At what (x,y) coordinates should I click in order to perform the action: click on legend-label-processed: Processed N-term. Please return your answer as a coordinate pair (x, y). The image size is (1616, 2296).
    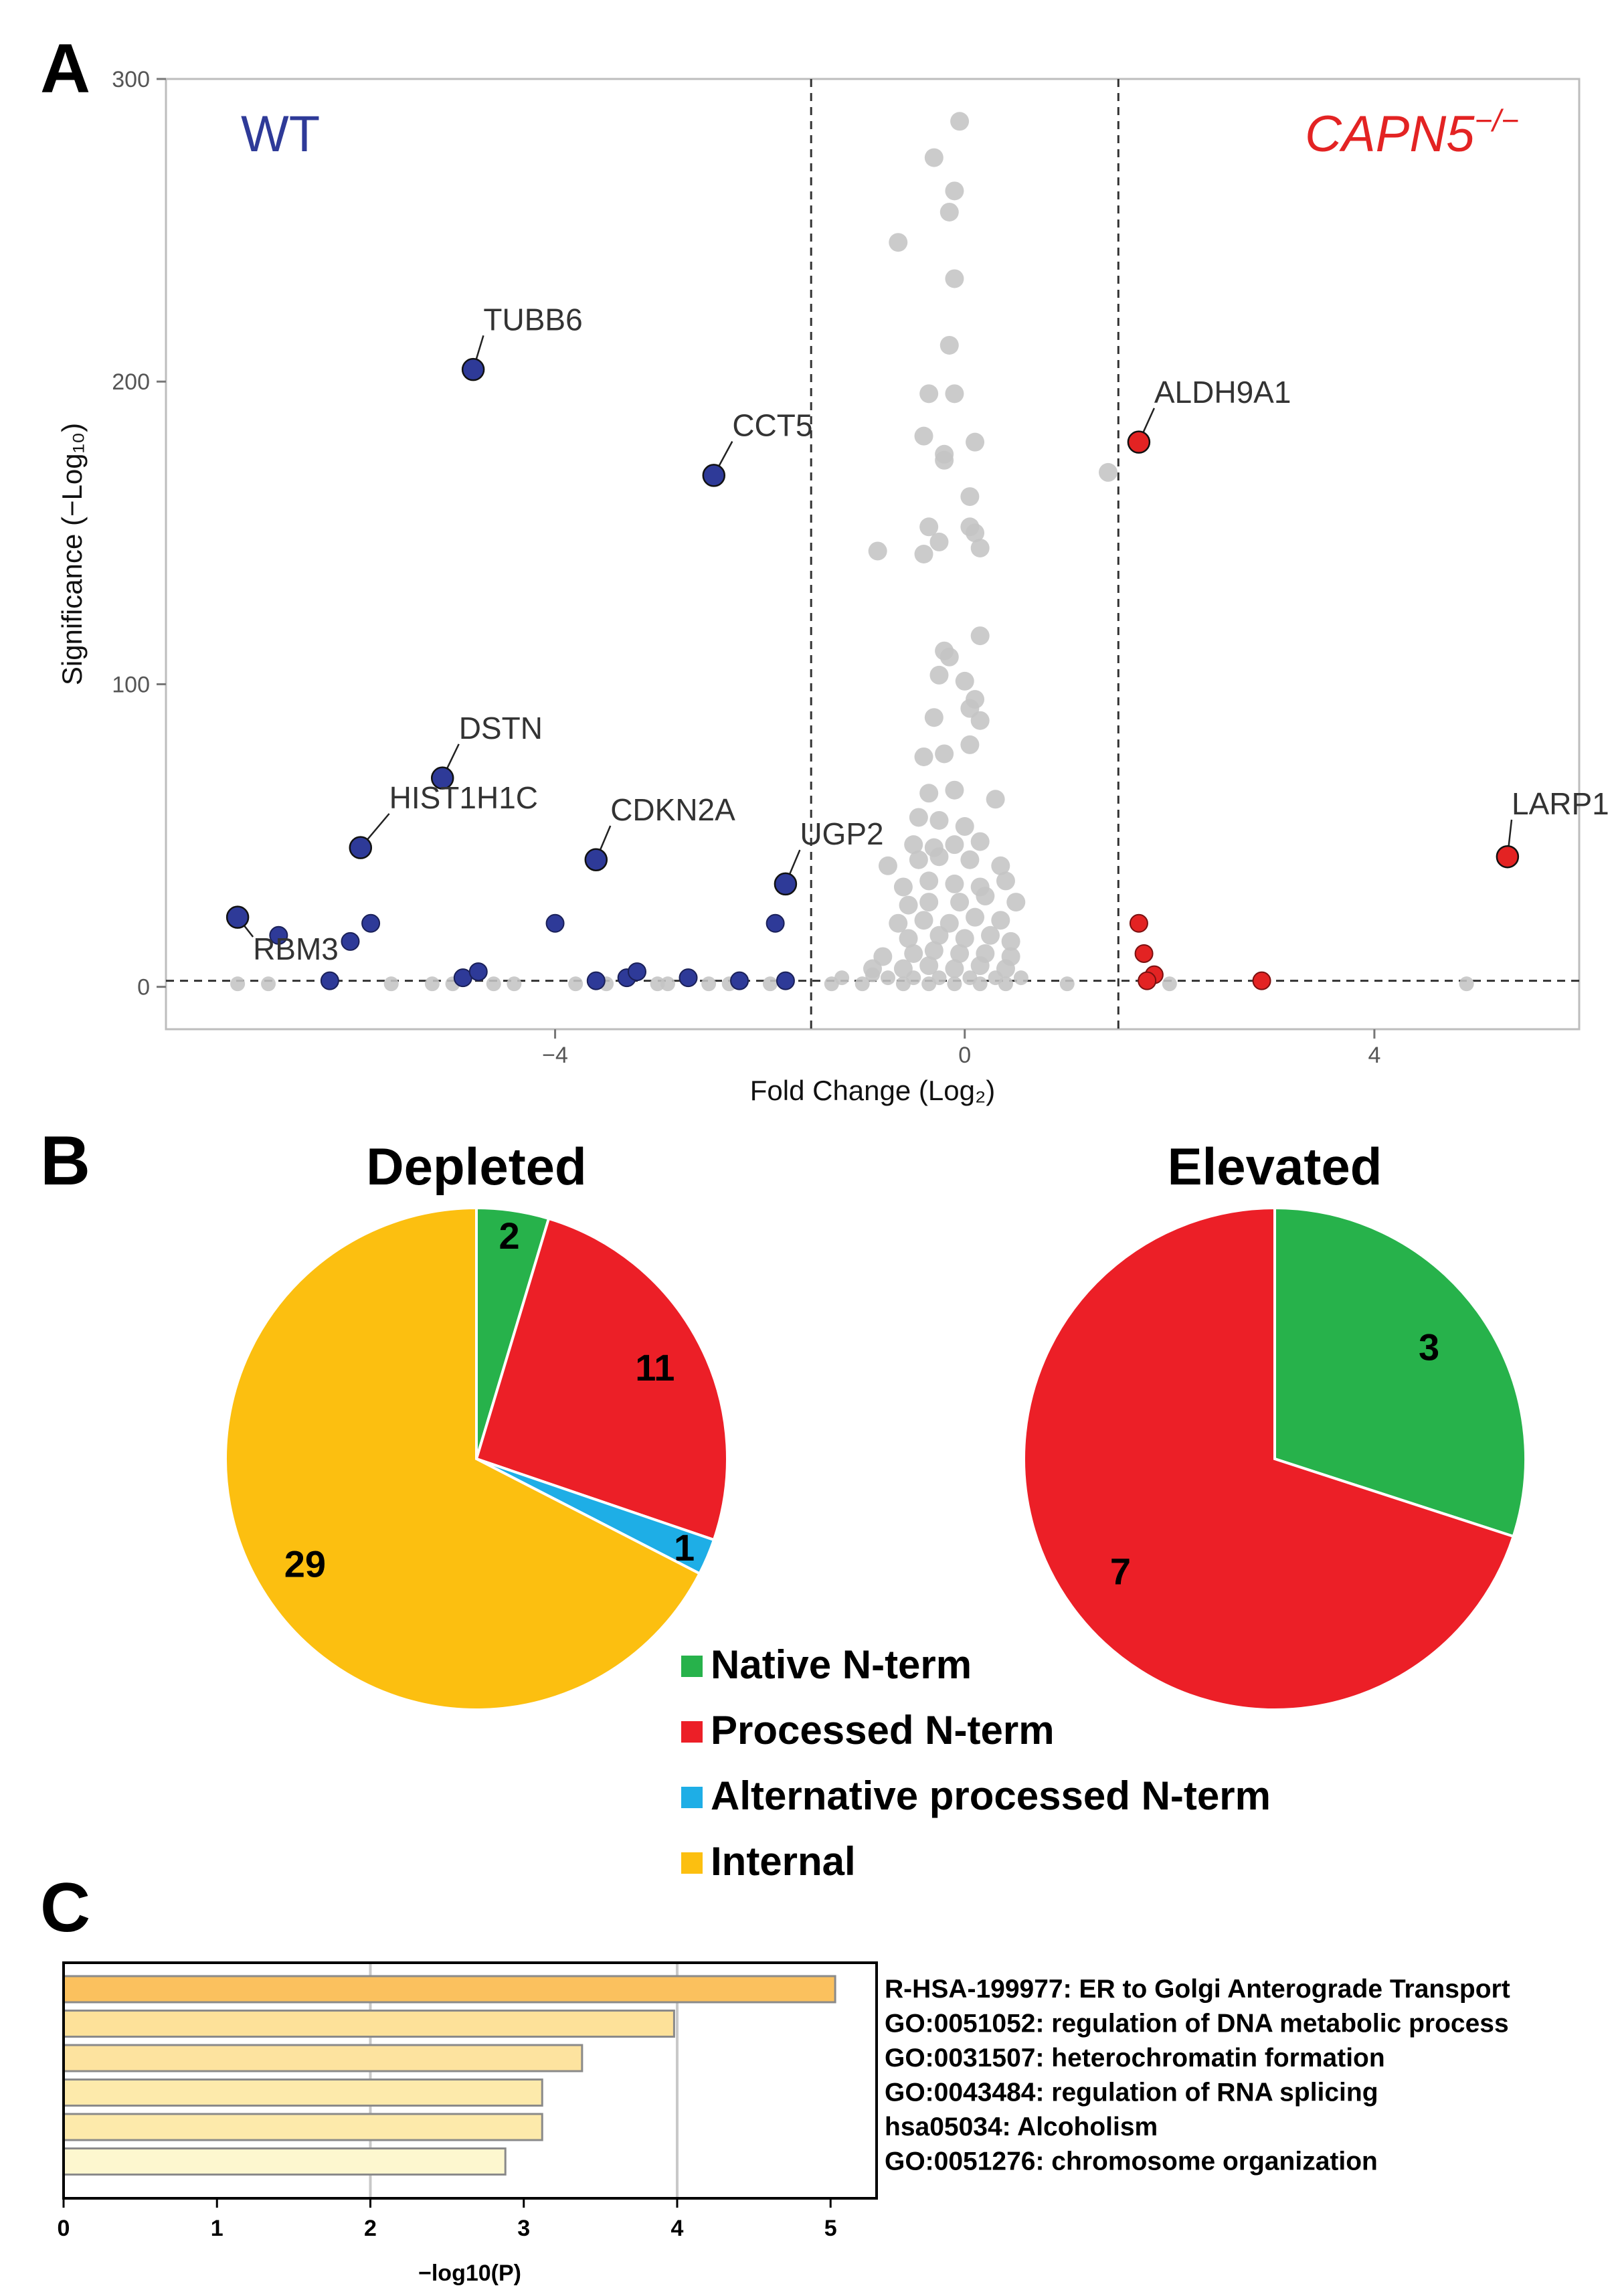
    Looking at the image, I should click on (883, 1731).